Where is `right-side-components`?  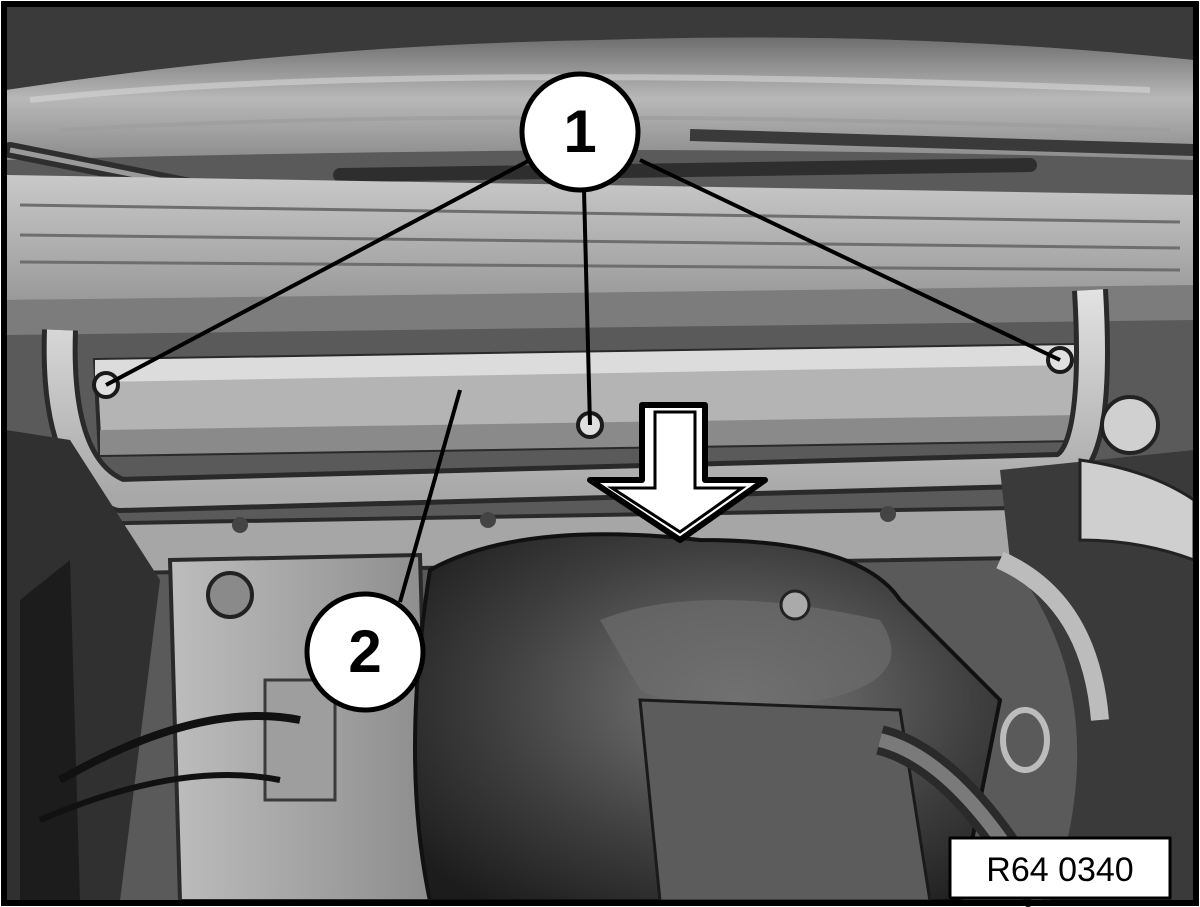
right-side-components is located at coordinates (1096, 648).